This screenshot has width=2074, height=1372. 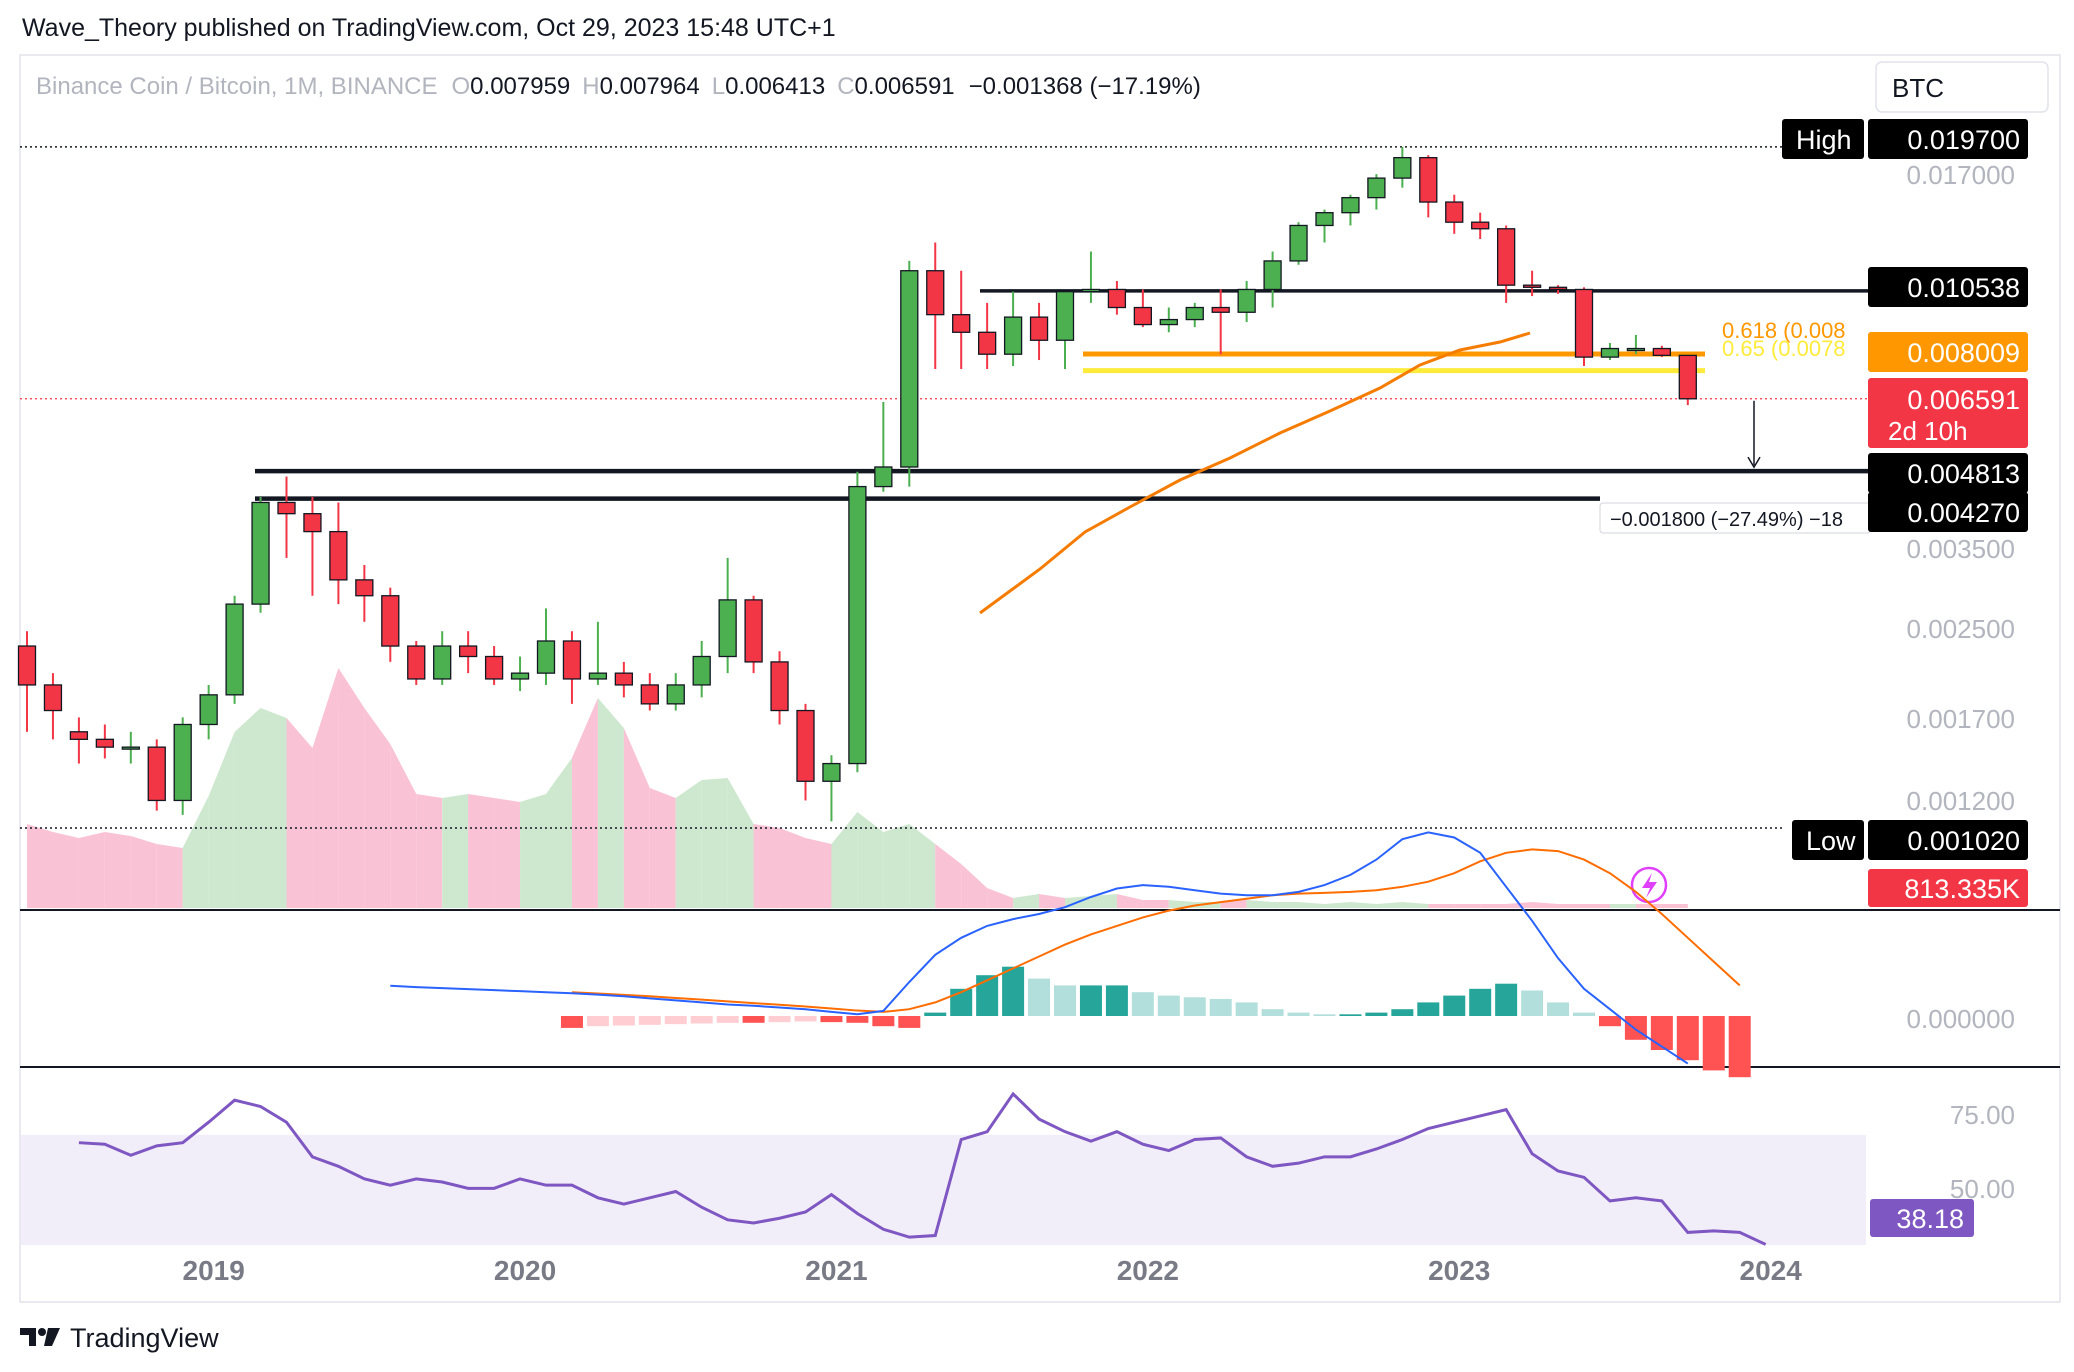 I want to click on legend-change: −0.001368 (−17.19%), so click(x=1085, y=86).